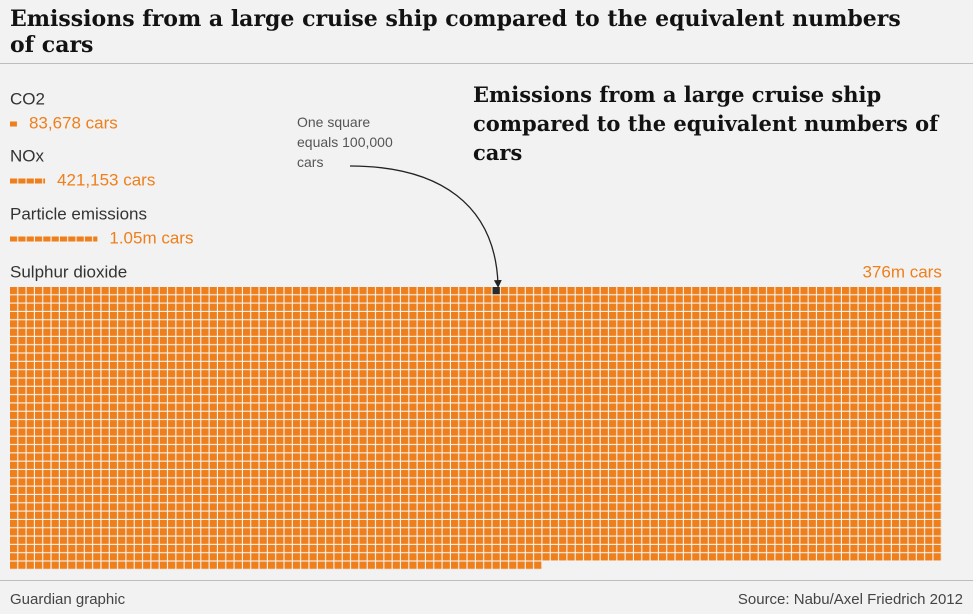 The image size is (973, 614). What do you see at coordinates (73, 122) in the screenshot?
I see `value-label: 83,678 cars` at bounding box center [73, 122].